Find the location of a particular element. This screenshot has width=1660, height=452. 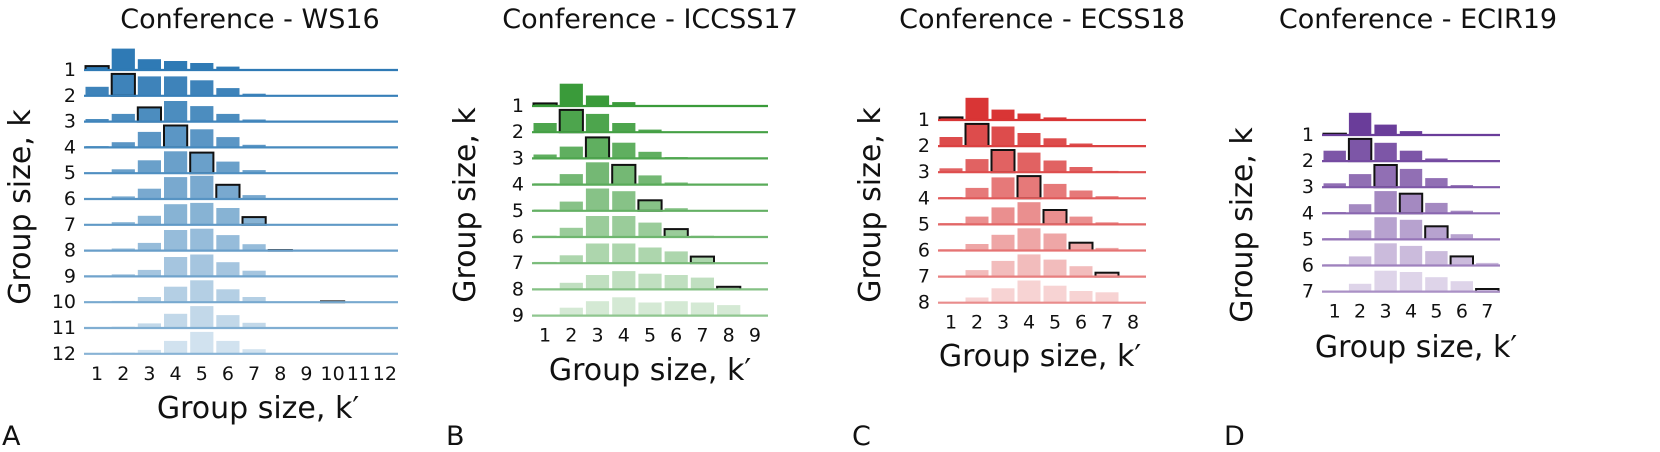

x-tick-label: 5 is located at coordinates (1055, 323).